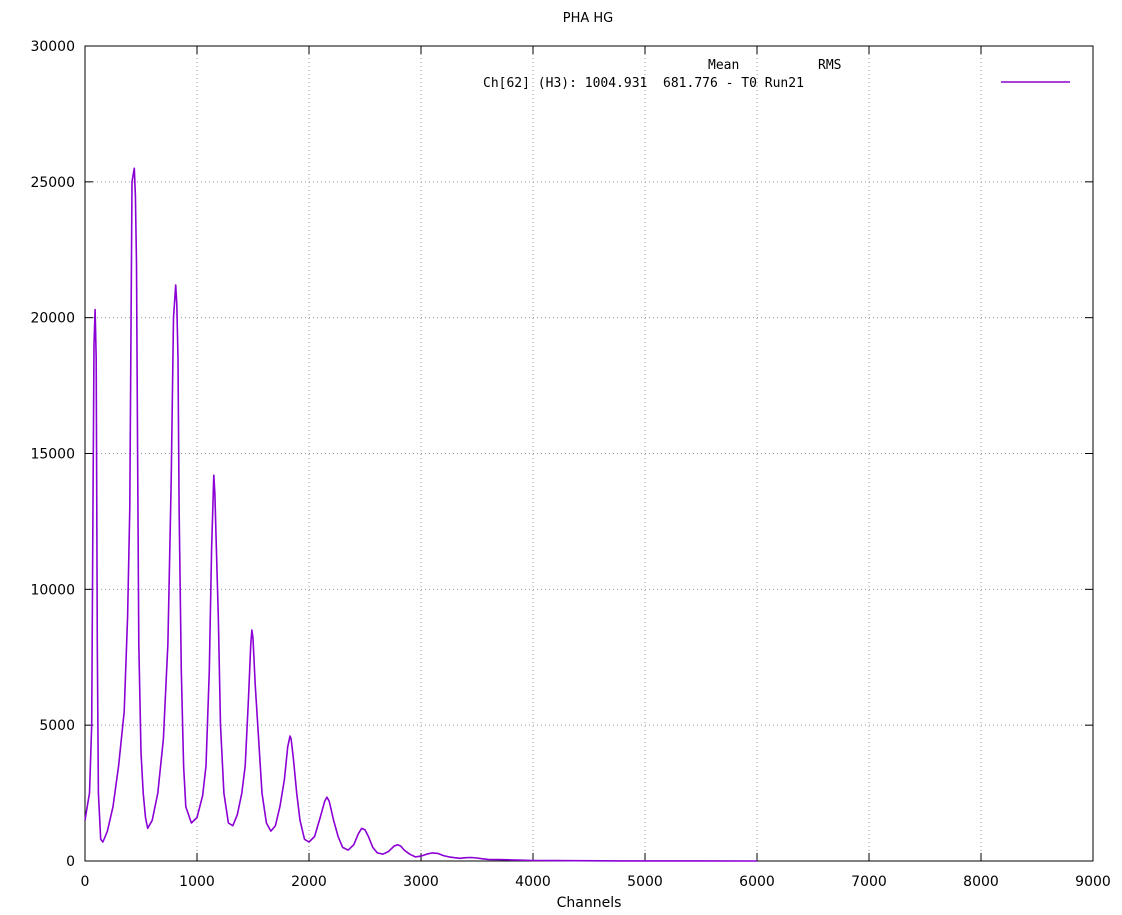 This screenshot has width=1122, height=915. What do you see at coordinates (829, 65) in the screenshot?
I see `legend-header-rms: RMS` at bounding box center [829, 65].